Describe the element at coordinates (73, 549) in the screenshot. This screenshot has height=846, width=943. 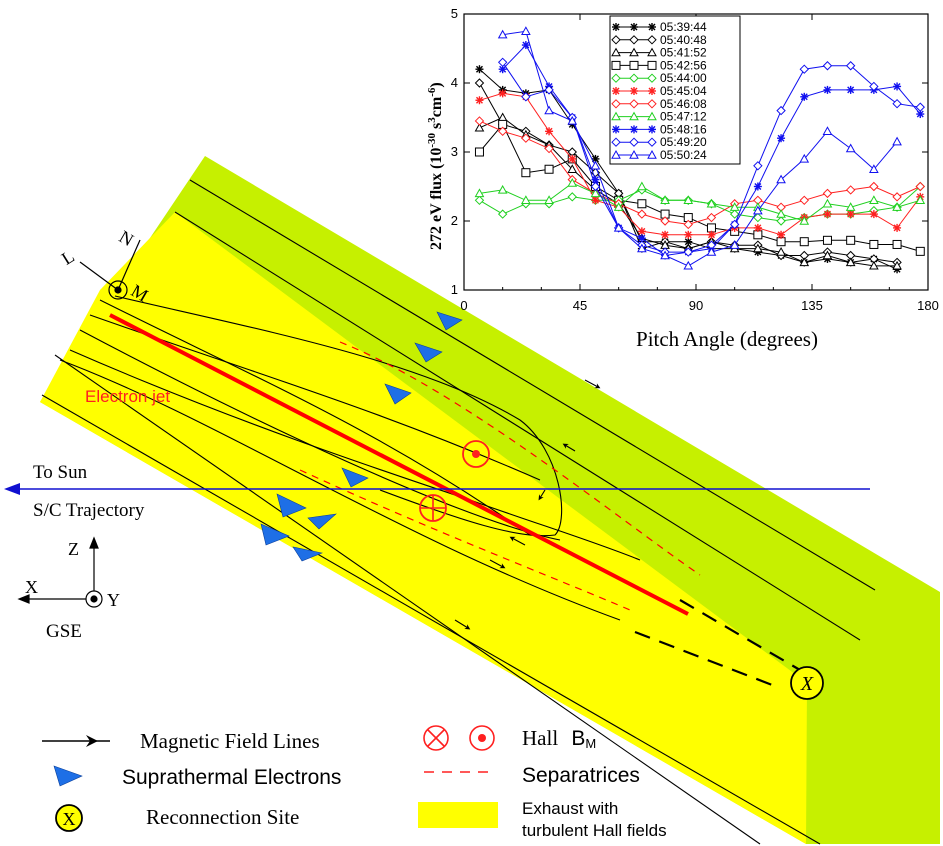
I see `gse-z-label: Z` at that location.